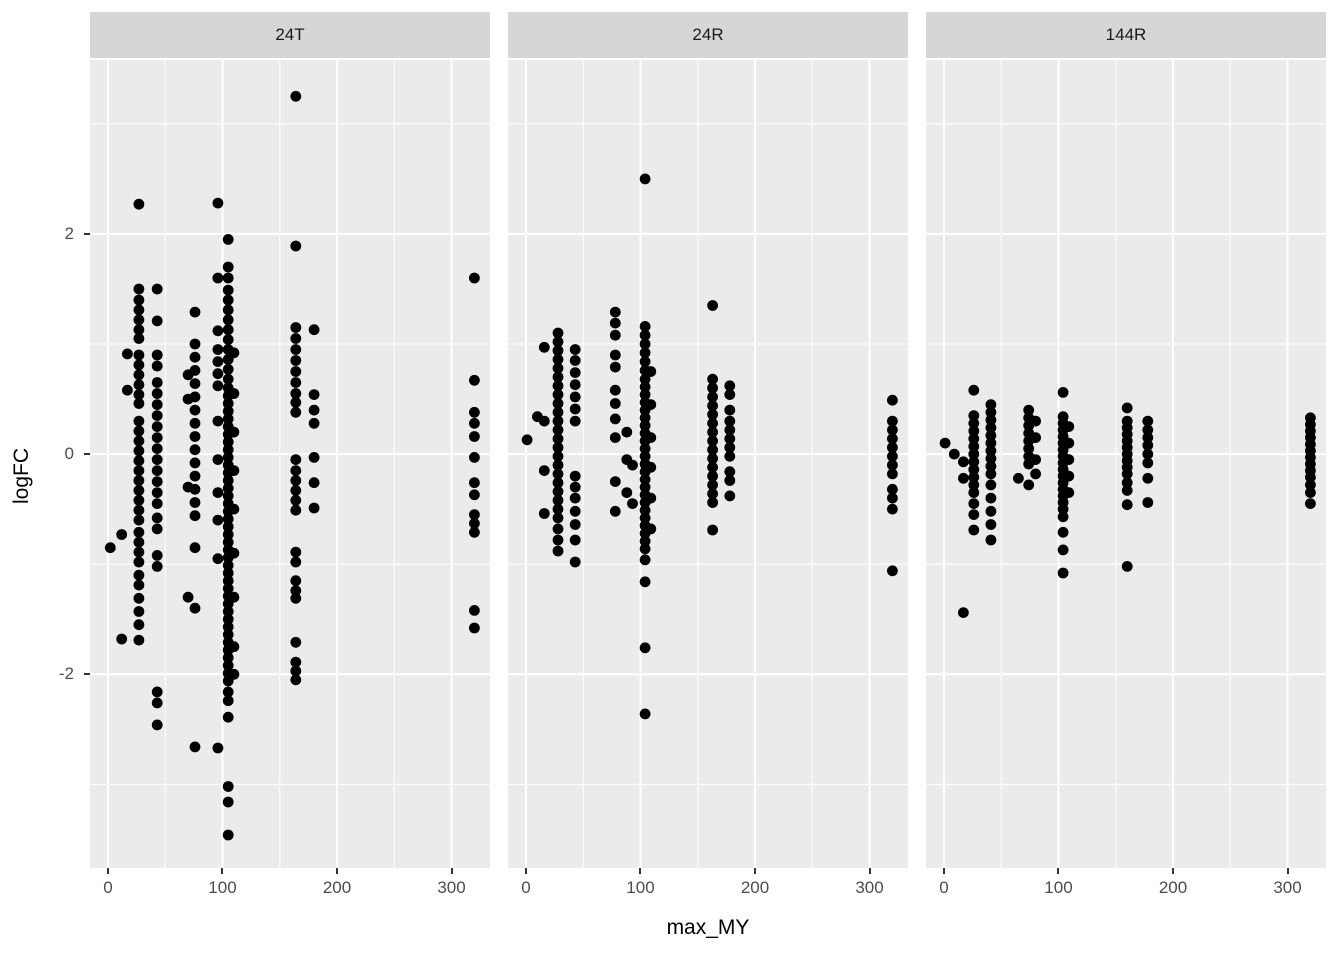 This screenshot has width=1344, height=960. What do you see at coordinates (108, 887) in the screenshot?
I see `x-tick-label: 0` at bounding box center [108, 887].